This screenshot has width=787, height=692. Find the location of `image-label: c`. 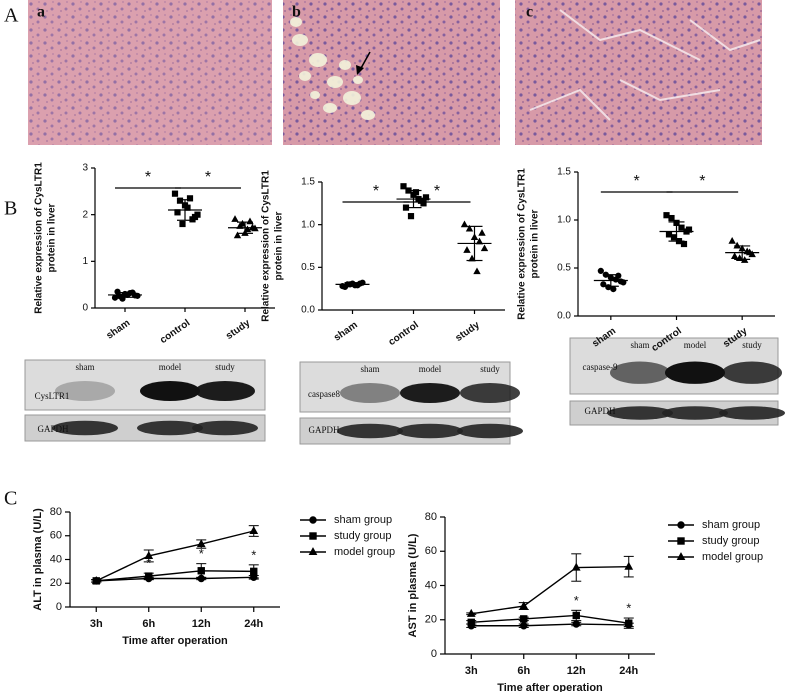

image-label: c is located at coordinates (529, 12).